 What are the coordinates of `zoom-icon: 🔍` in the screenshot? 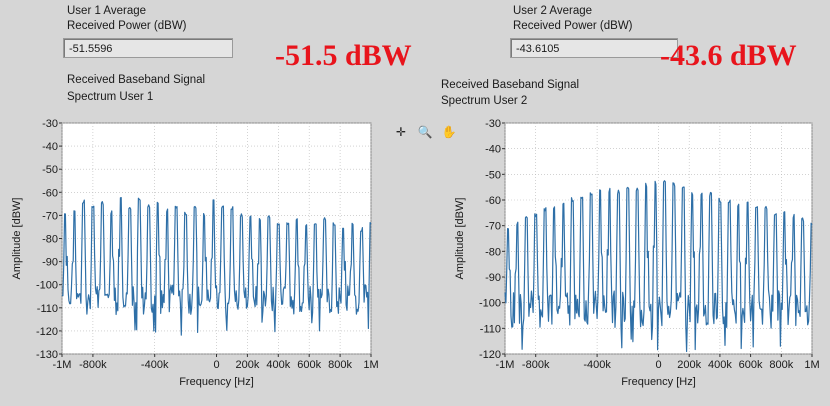 It's located at (425, 132).